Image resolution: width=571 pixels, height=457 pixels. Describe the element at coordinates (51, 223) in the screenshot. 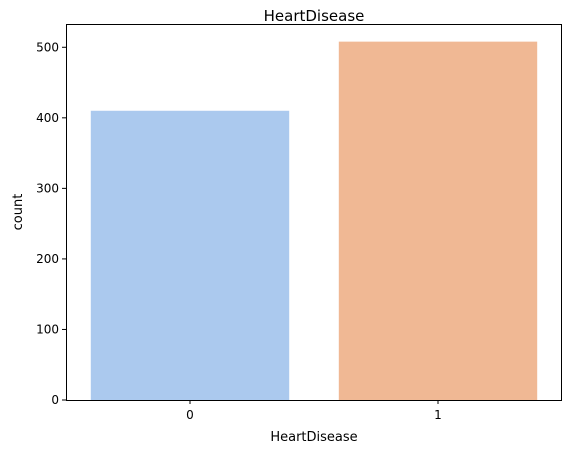

I see `y-axis: 0 100 200 300 400 500` at that location.